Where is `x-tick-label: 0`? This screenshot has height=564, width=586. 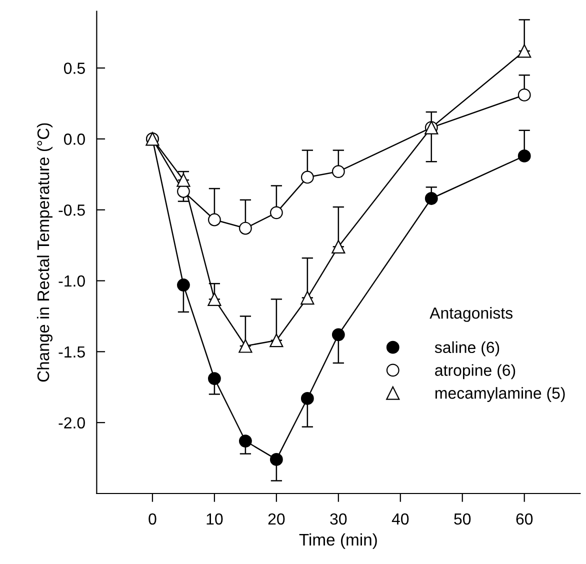
x-tick-label: 0 is located at coordinates (152, 519).